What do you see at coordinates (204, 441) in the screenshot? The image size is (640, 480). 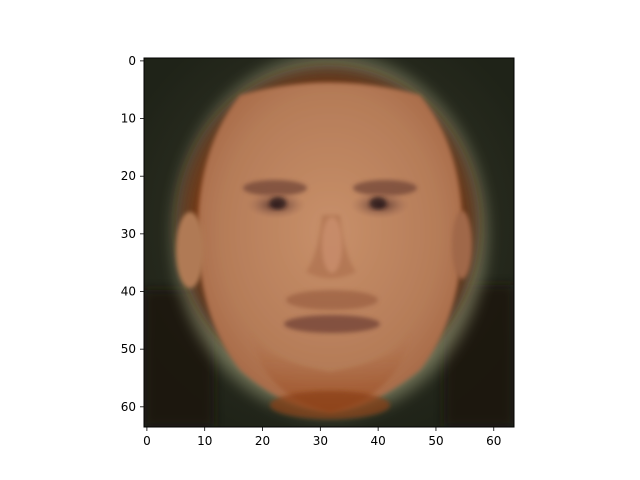 I see `x-tick-label: 10` at bounding box center [204, 441].